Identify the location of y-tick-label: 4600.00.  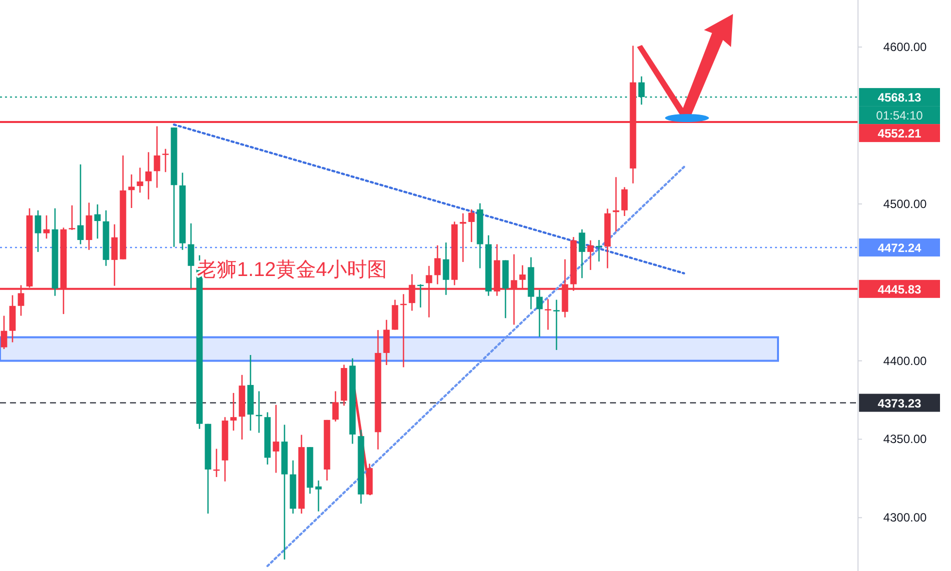
(905, 47).